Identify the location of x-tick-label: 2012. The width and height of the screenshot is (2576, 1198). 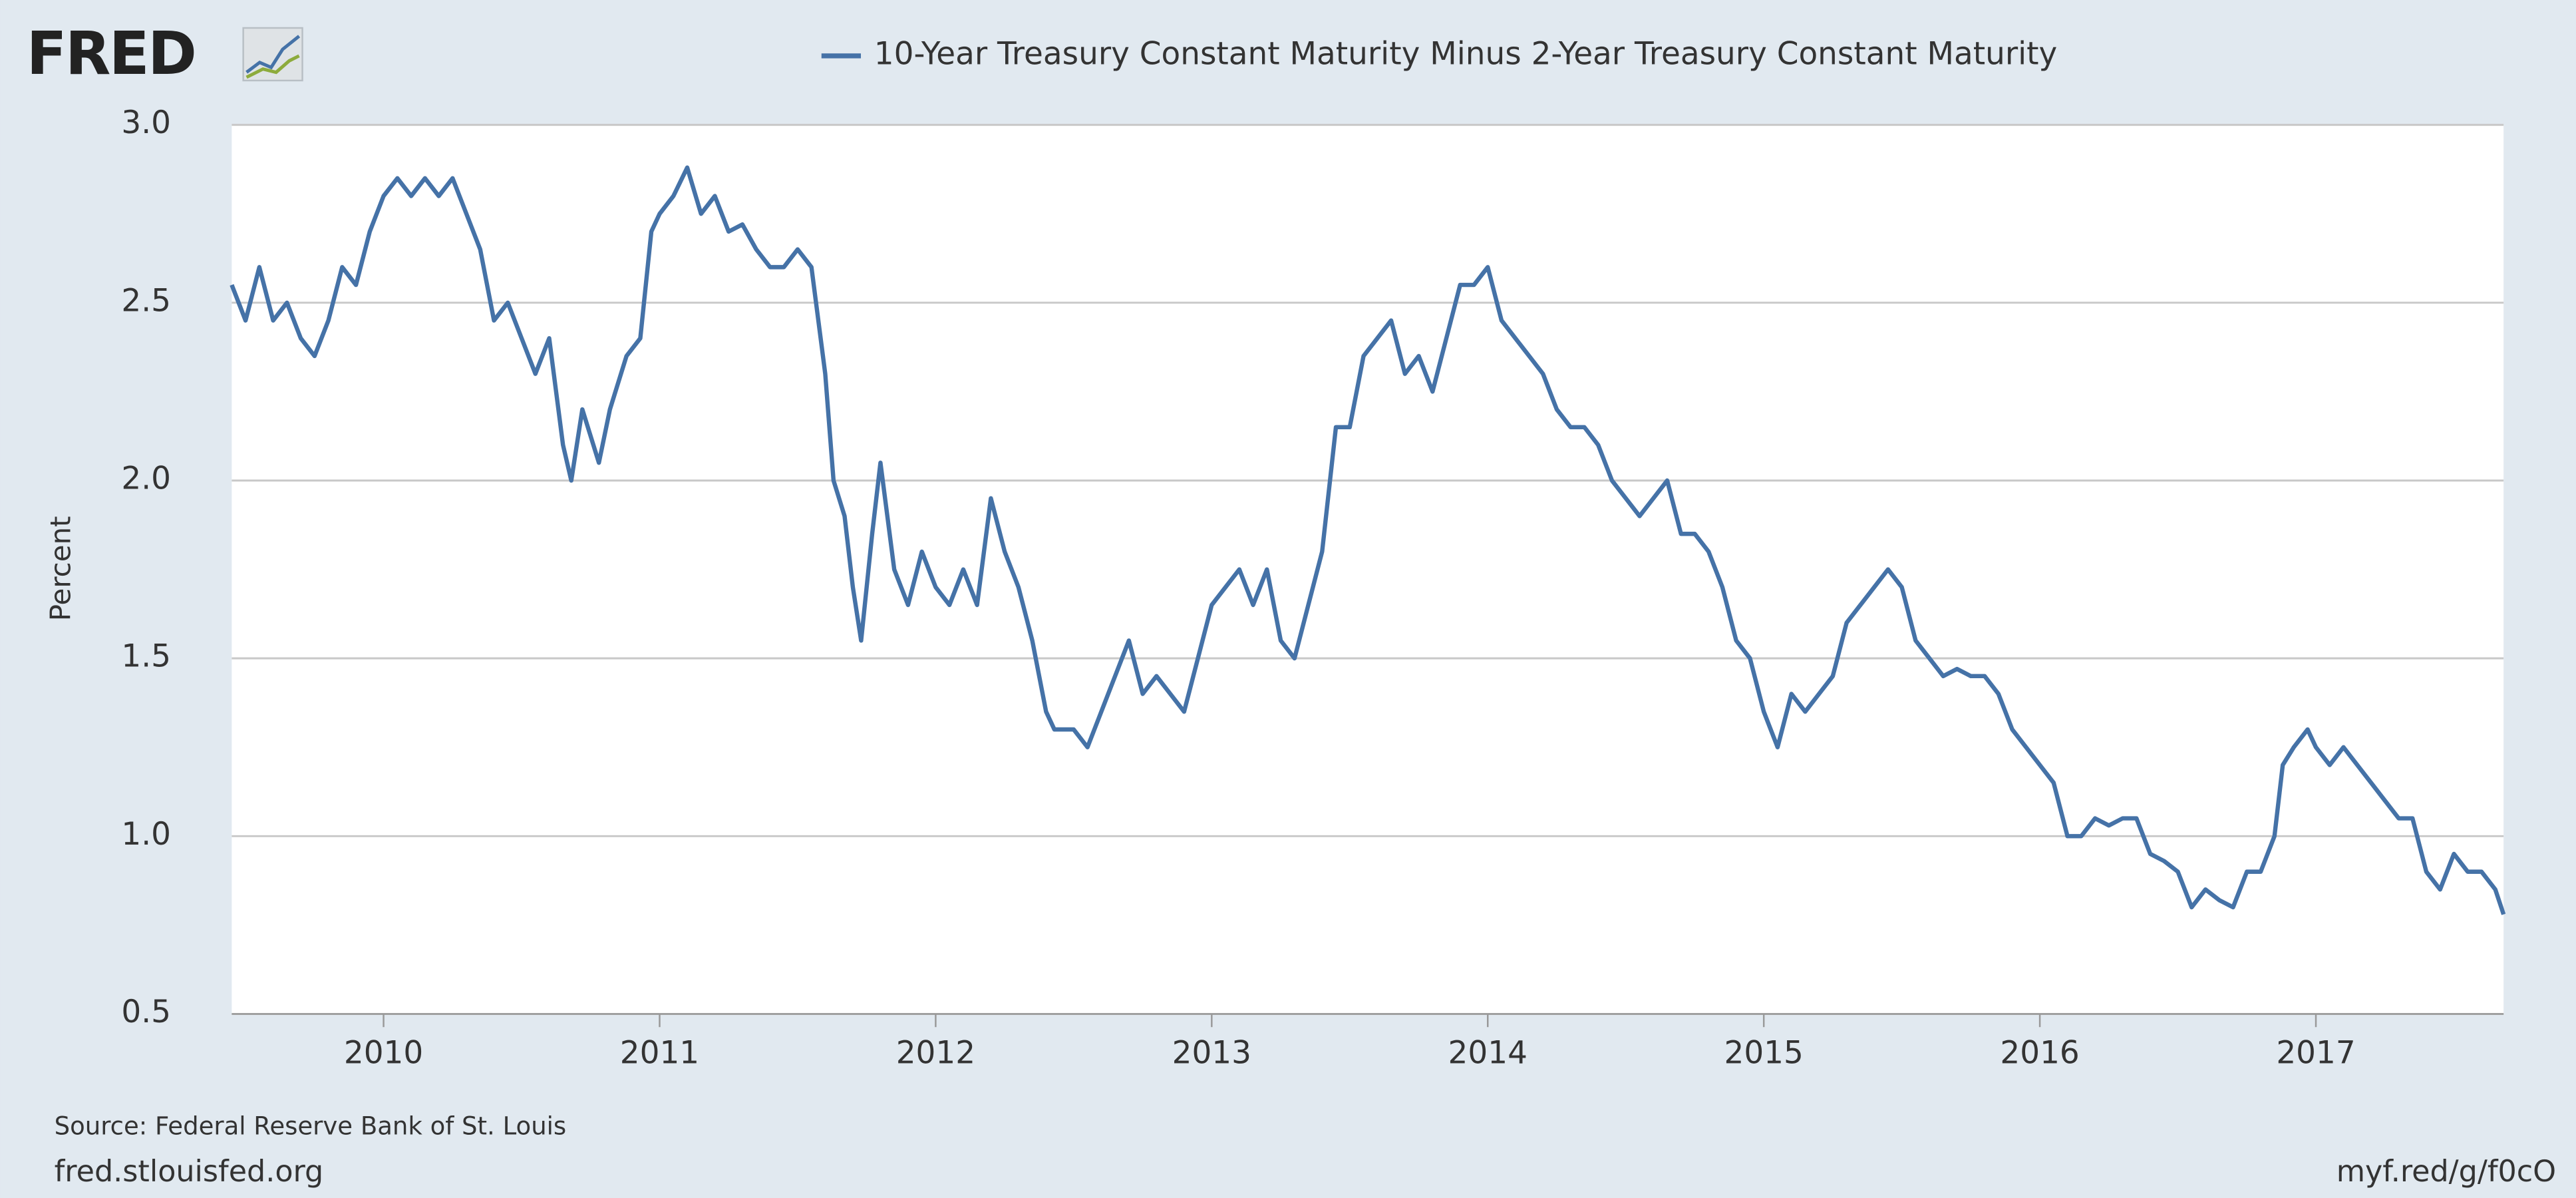
(935, 1053).